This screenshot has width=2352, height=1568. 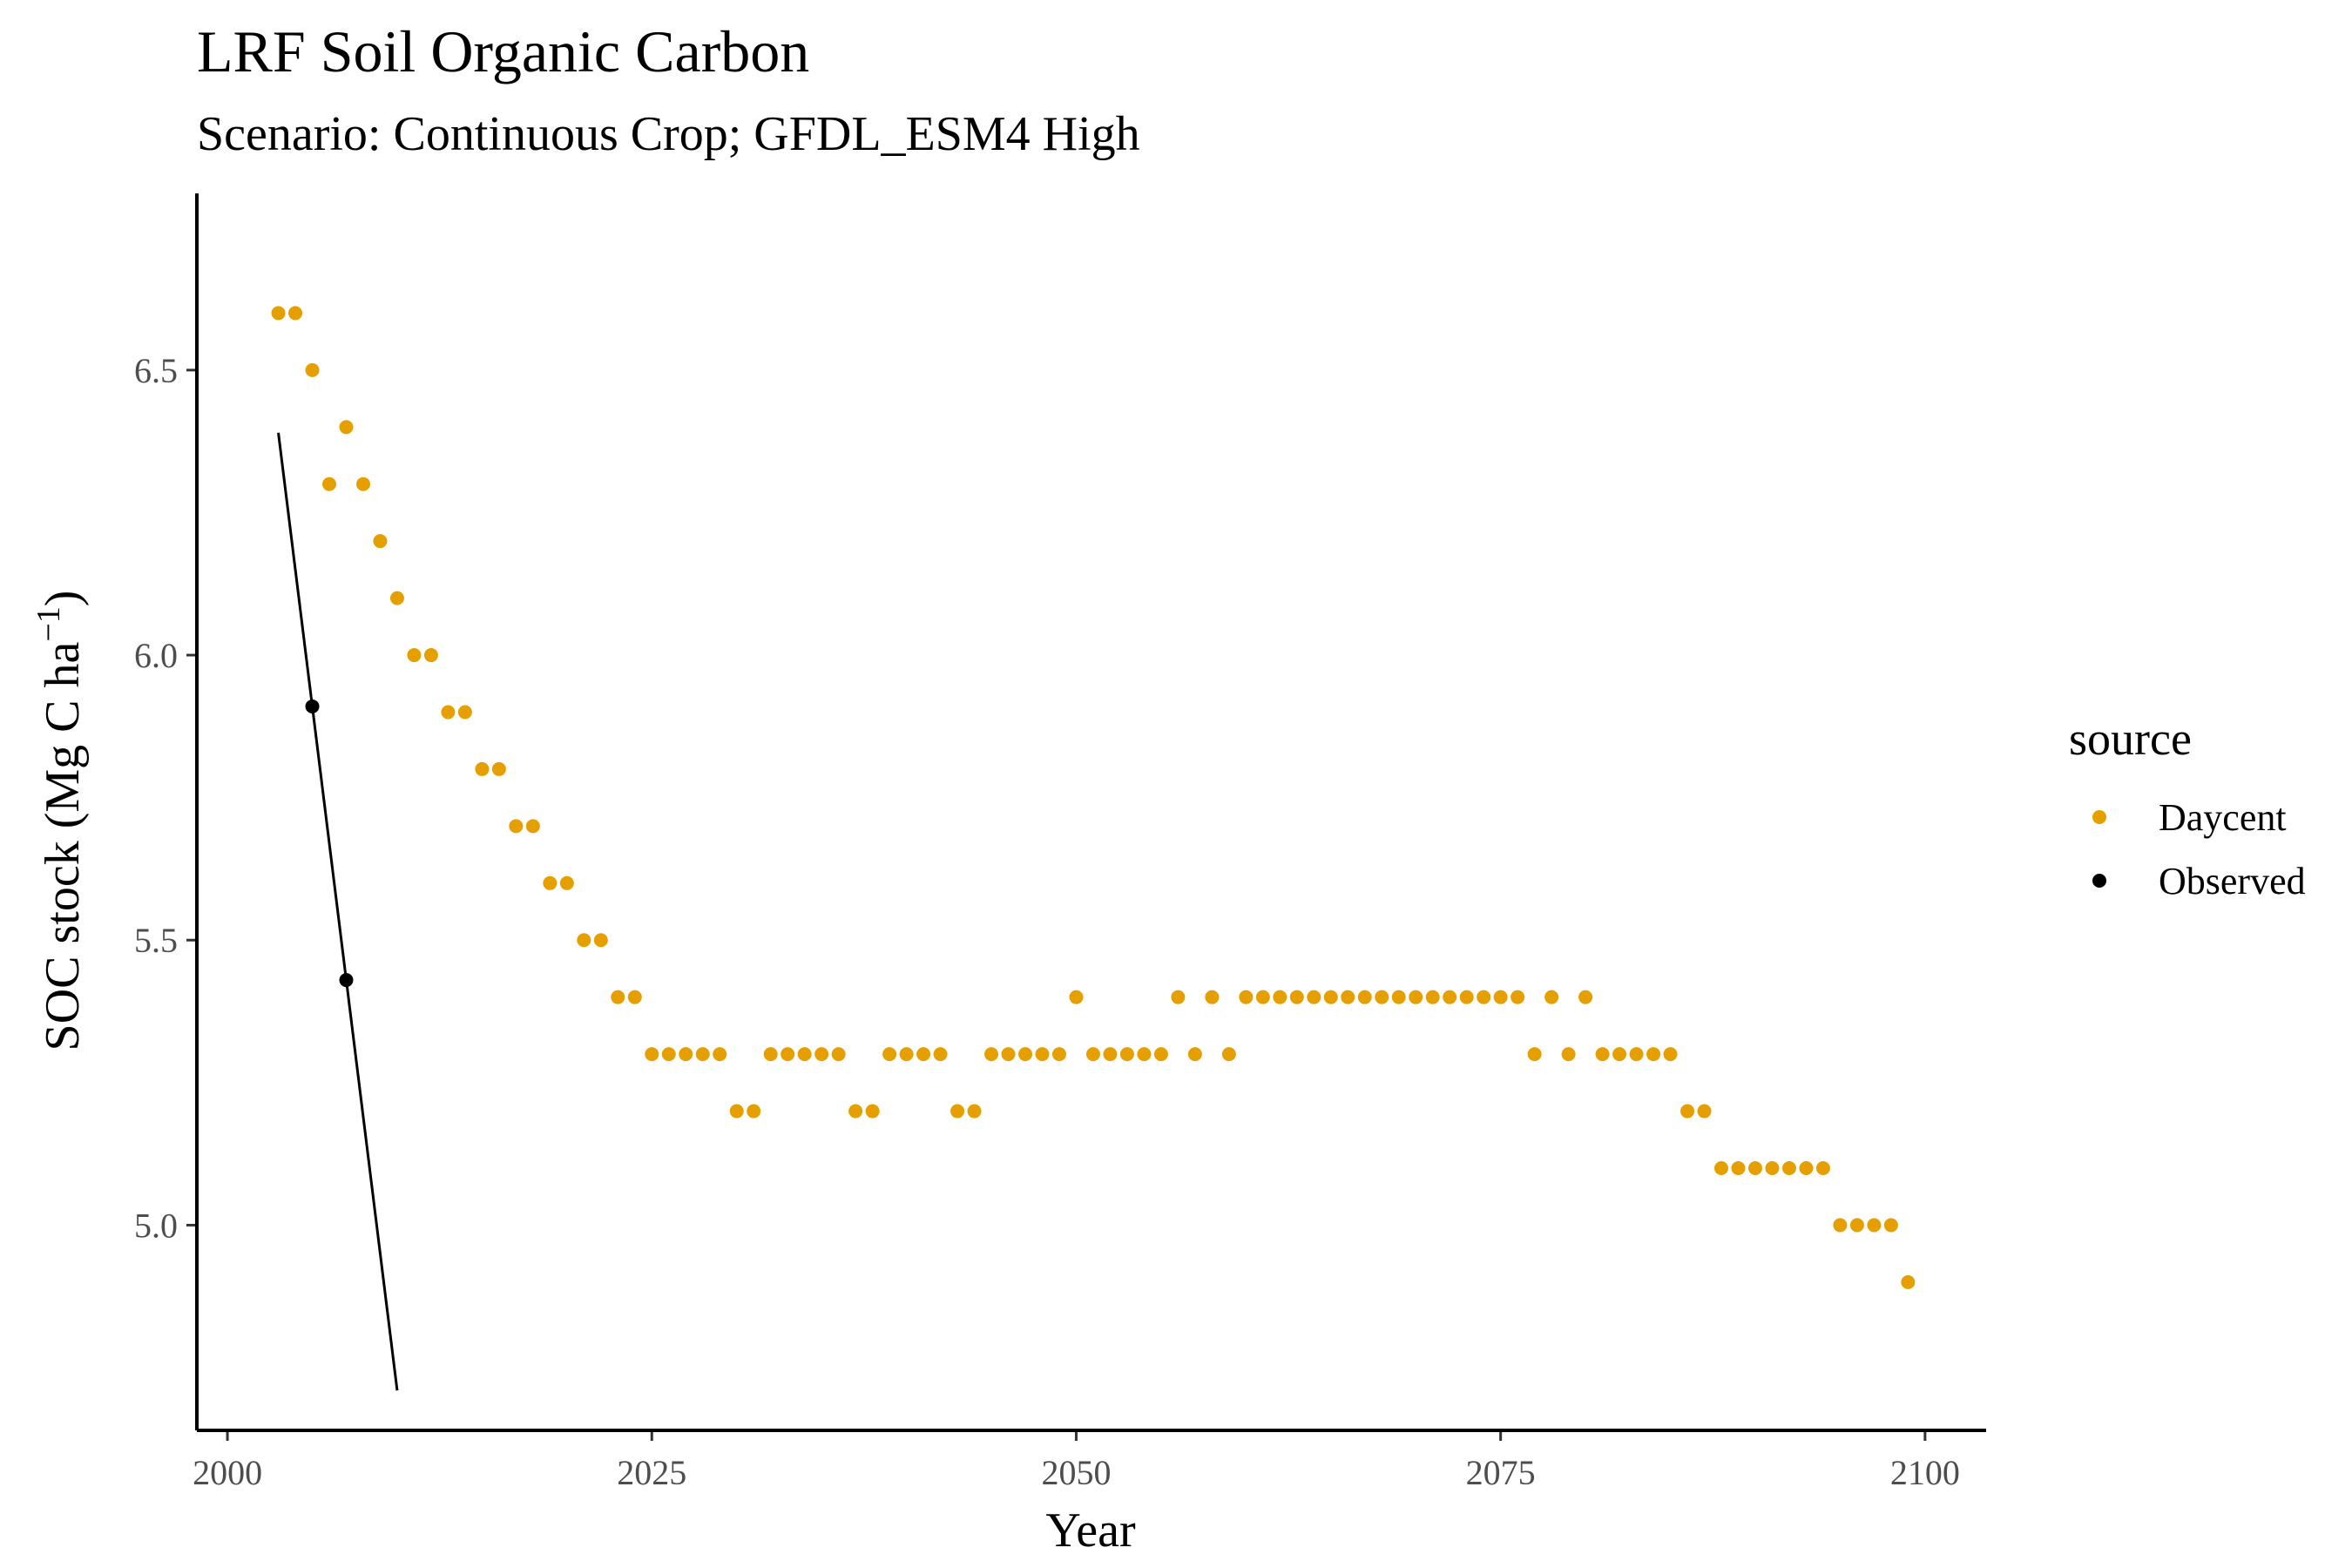 I want to click on y-tick-label: 6.5, so click(x=156, y=370).